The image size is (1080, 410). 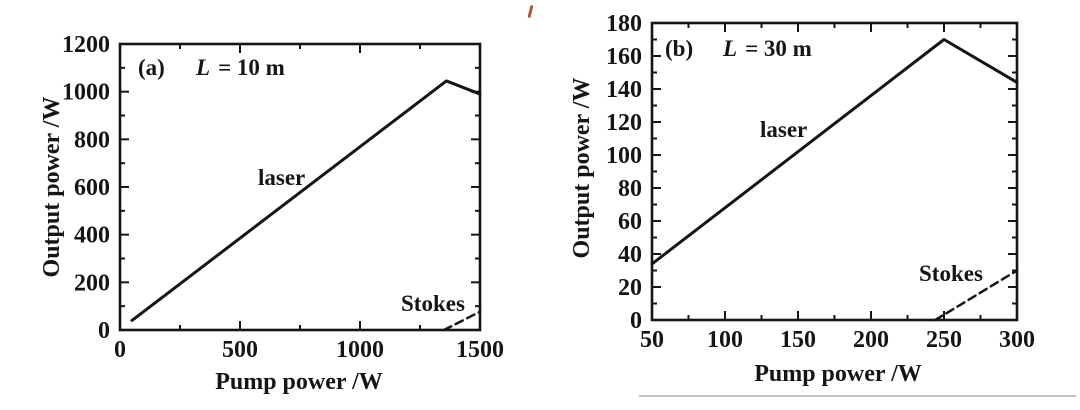 I want to click on svg-text: 40, so click(x=630, y=255).